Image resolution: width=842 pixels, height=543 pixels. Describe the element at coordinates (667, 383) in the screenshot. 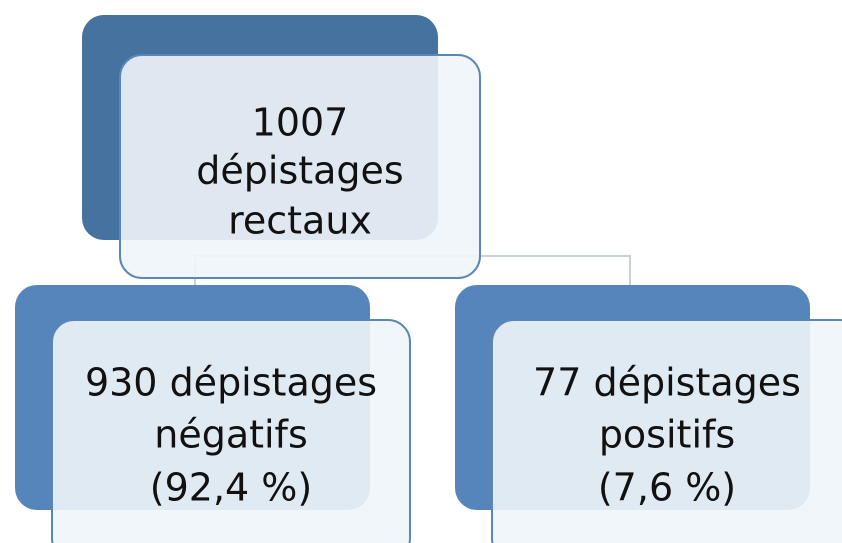

I see `node-label: 77 dépistages` at that location.